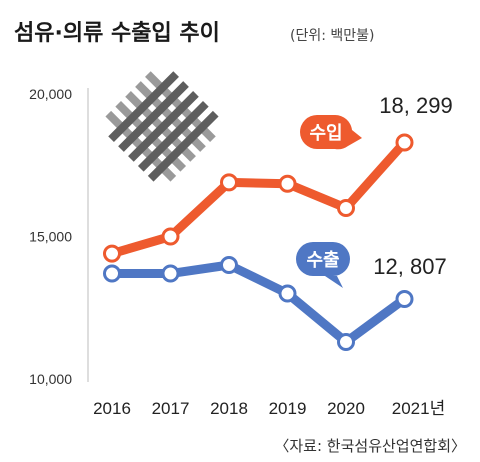 The height and width of the screenshot is (462, 480). I want to click on x-tick-label: 2021년, so click(418, 408).